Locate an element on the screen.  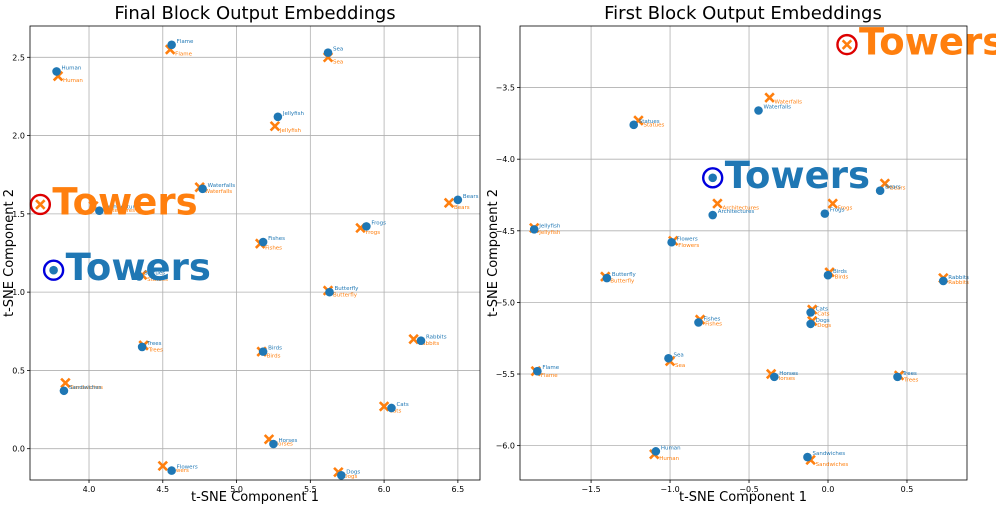
y-tick-label: −4.5 is located at coordinates (505, 231).